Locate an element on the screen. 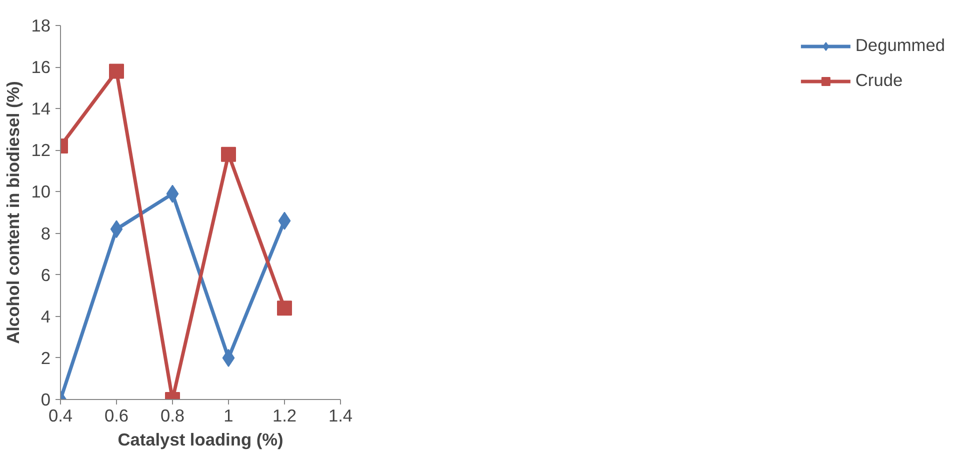  y-tick-label: 14 is located at coordinates (41, 108).